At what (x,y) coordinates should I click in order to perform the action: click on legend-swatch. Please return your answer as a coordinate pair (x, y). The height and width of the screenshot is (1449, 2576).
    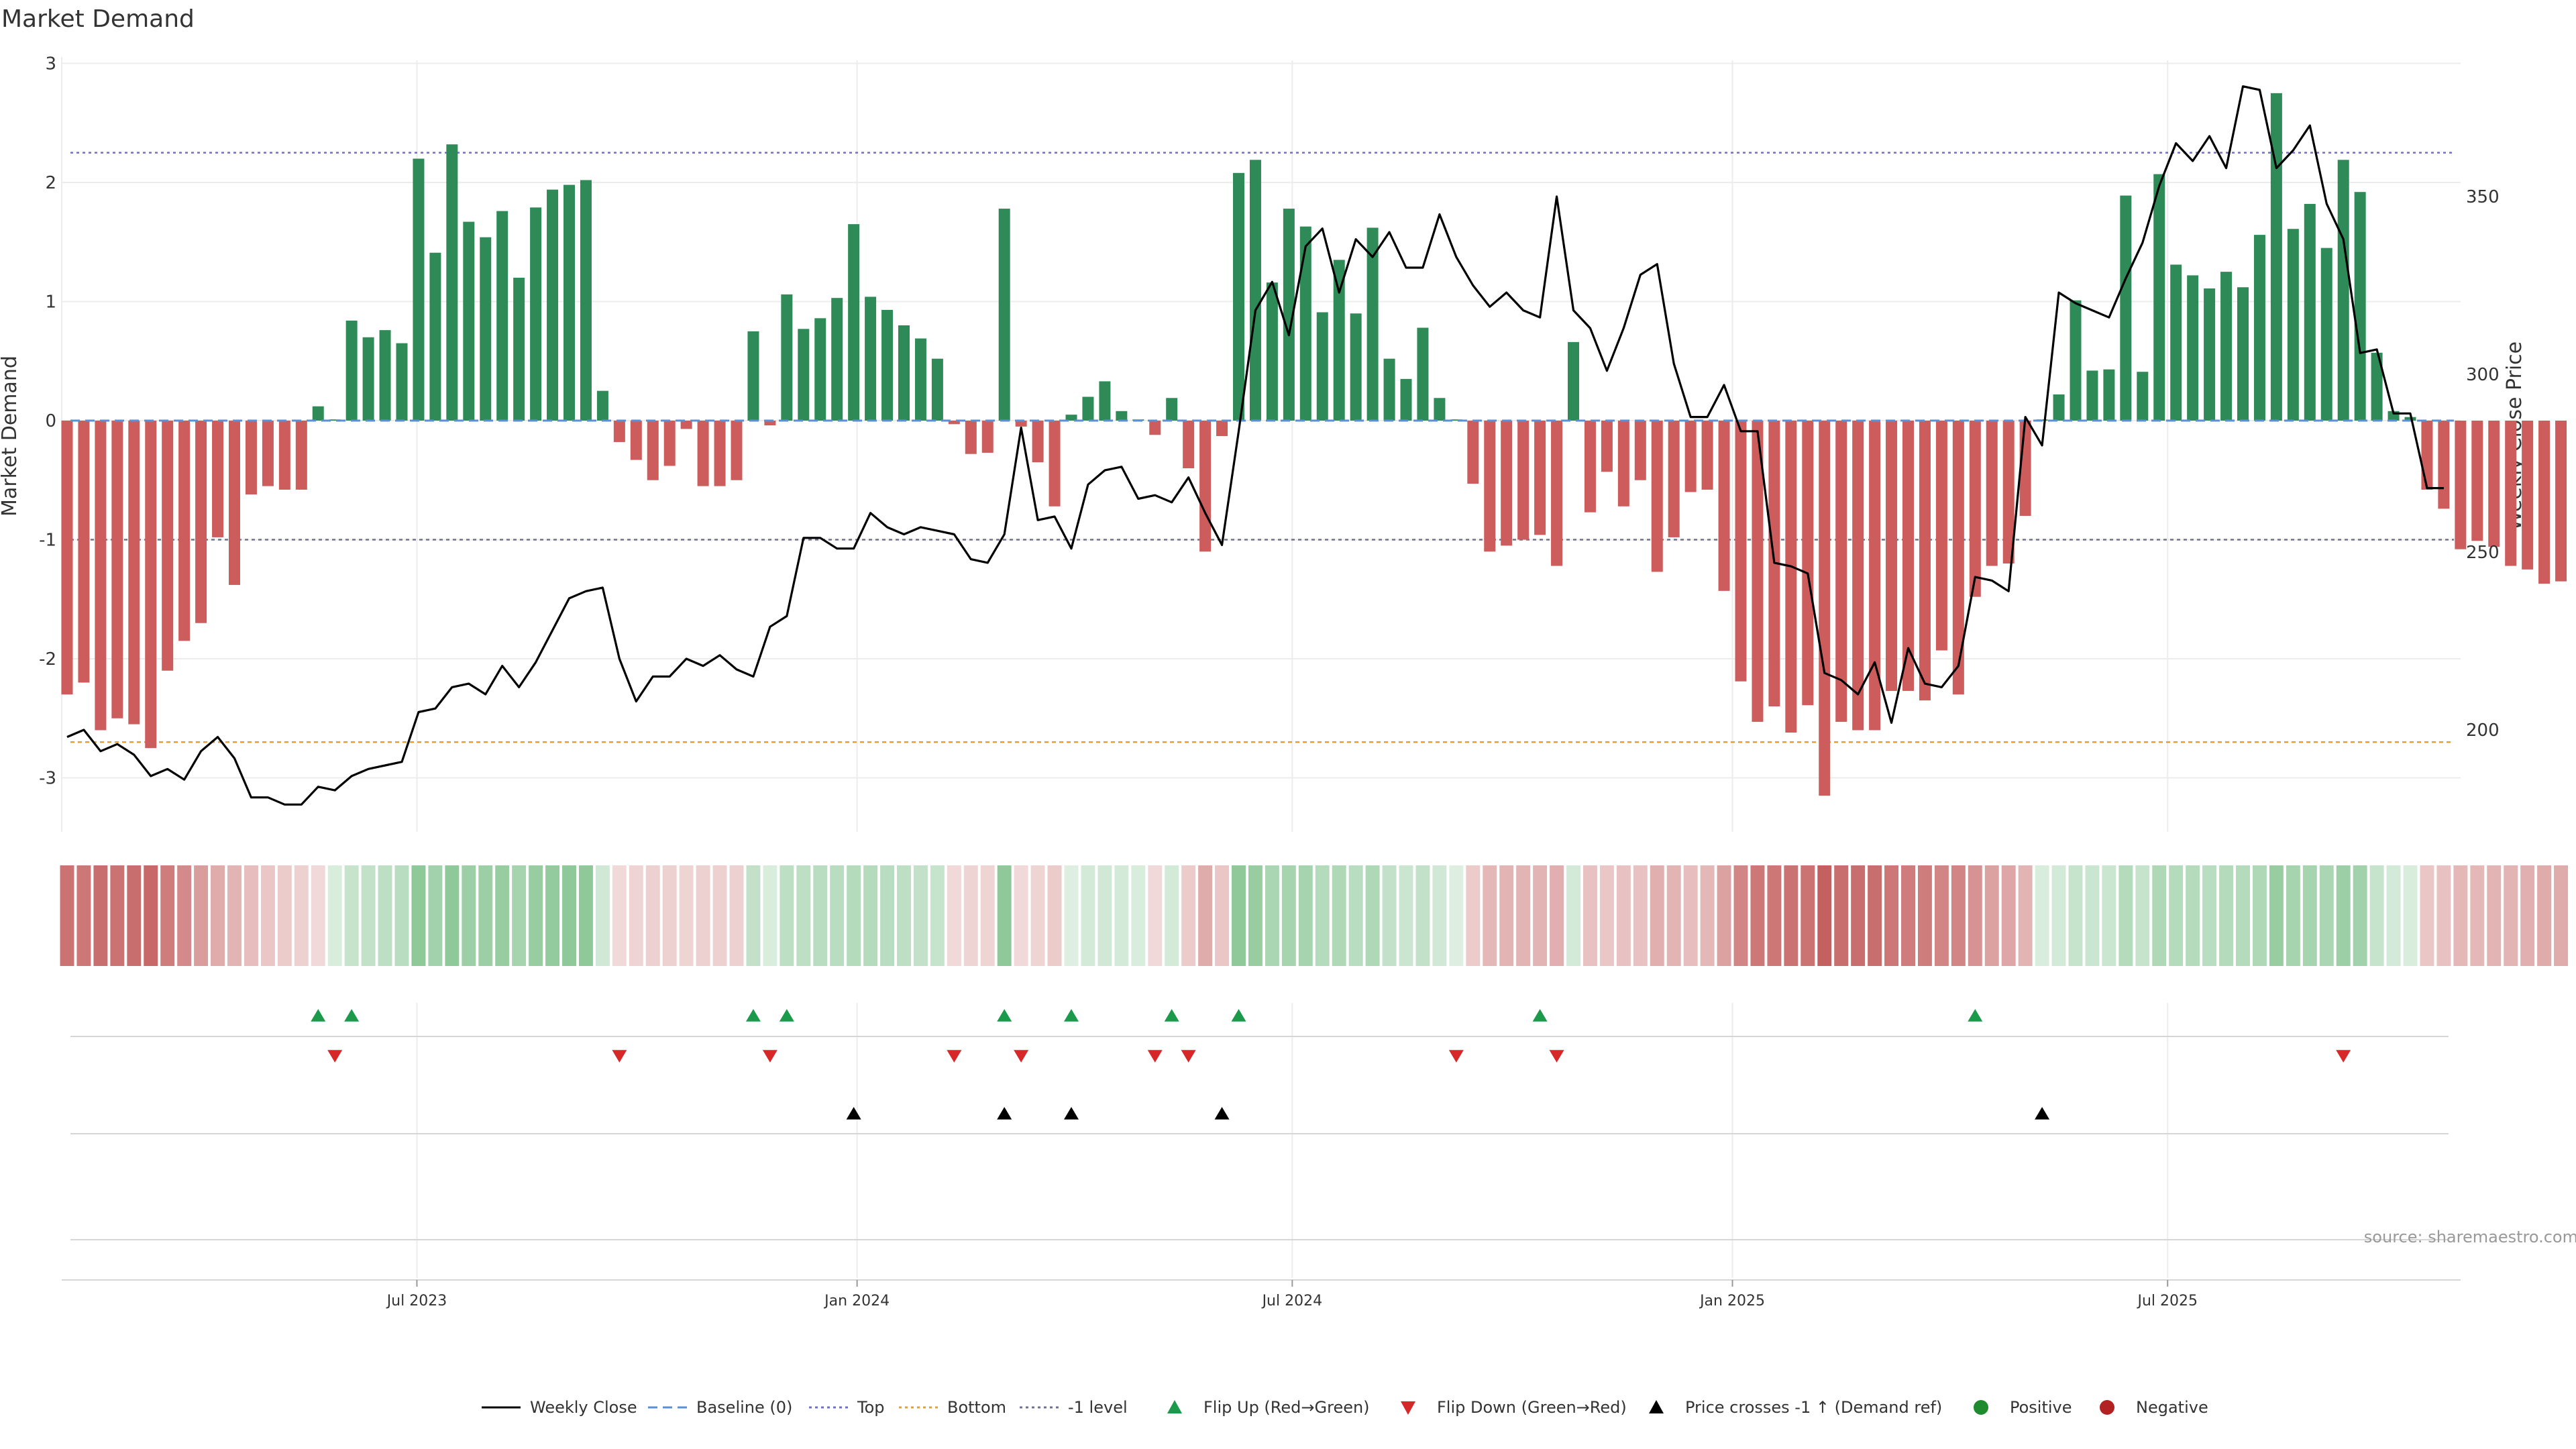
    Looking at the image, I should click on (2107, 1407).